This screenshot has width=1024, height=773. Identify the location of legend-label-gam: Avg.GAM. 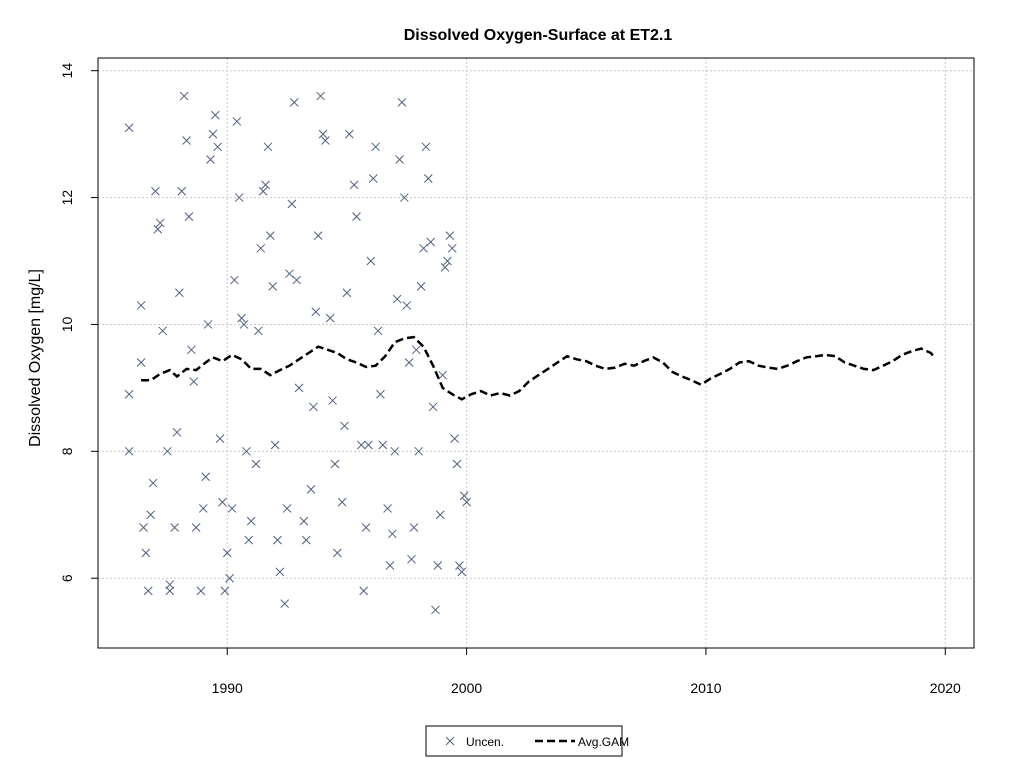
(603, 742).